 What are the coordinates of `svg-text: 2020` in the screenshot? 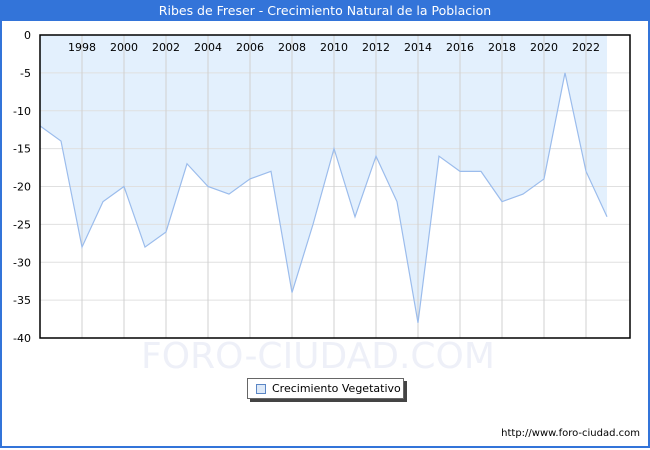 It's located at (544, 47).